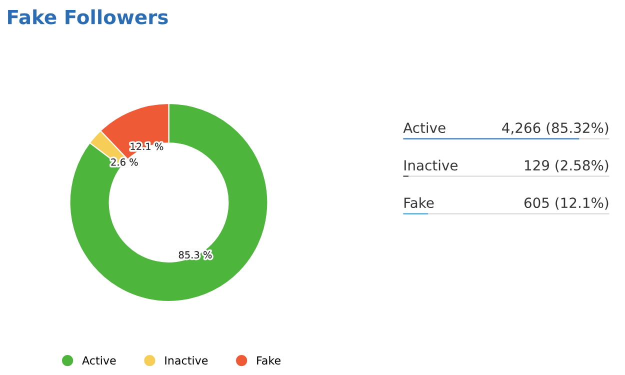 Image resolution: width=625 pixels, height=375 pixels. What do you see at coordinates (186, 360) in the screenshot?
I see `legend-label: Inactive` at bounding box center [186, 360].